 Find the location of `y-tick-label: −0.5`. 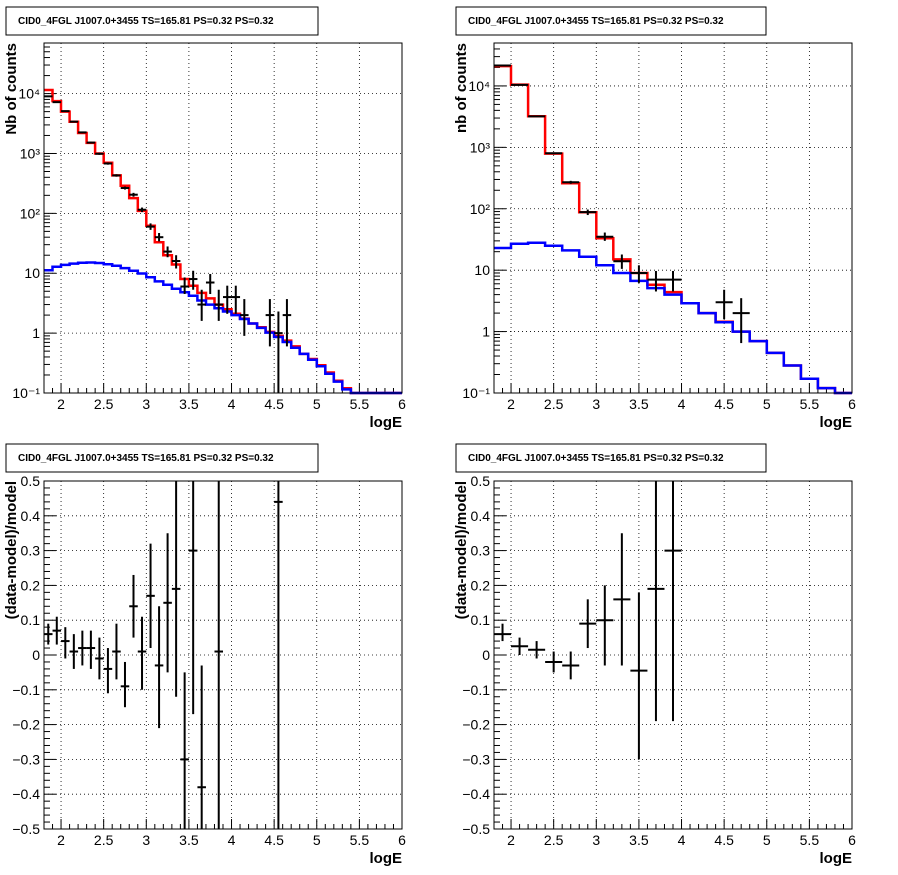

y-tick-label: −0.5 is located at coordinates (26, 829).